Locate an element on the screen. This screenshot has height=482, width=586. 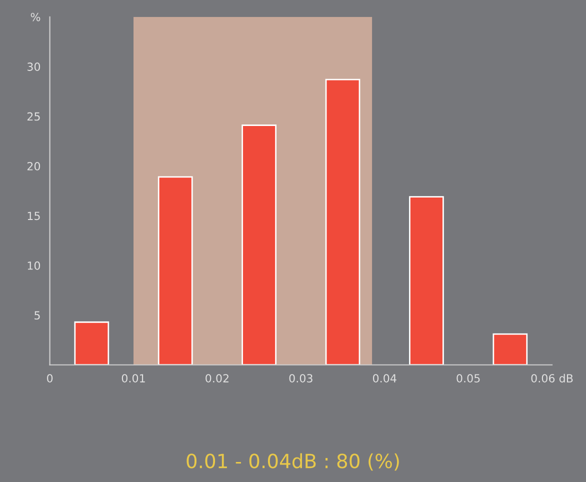
x-tick-label: 0.01 is located at coordinates (133, 378).